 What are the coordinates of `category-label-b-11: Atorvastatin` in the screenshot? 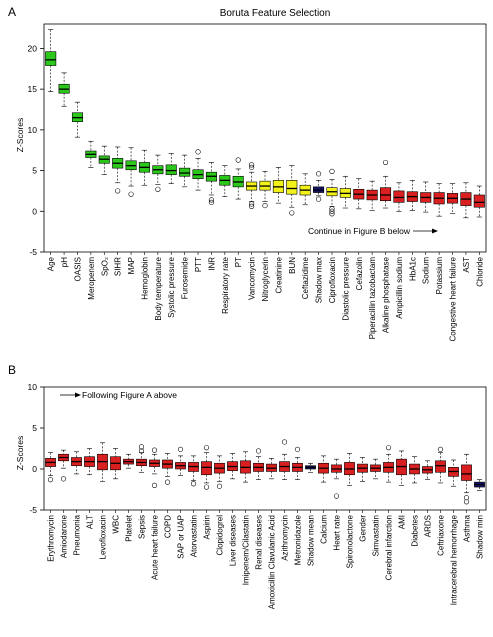 It's located at (194, 536).